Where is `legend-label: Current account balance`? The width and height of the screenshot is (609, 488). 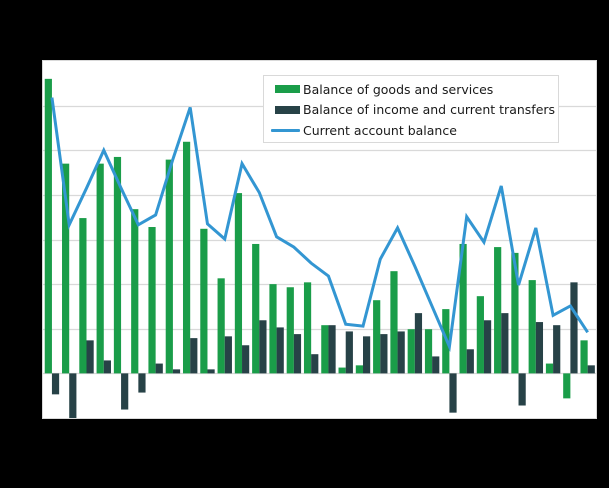
legend-label: Current account balance is located at coordinates (380, 130).